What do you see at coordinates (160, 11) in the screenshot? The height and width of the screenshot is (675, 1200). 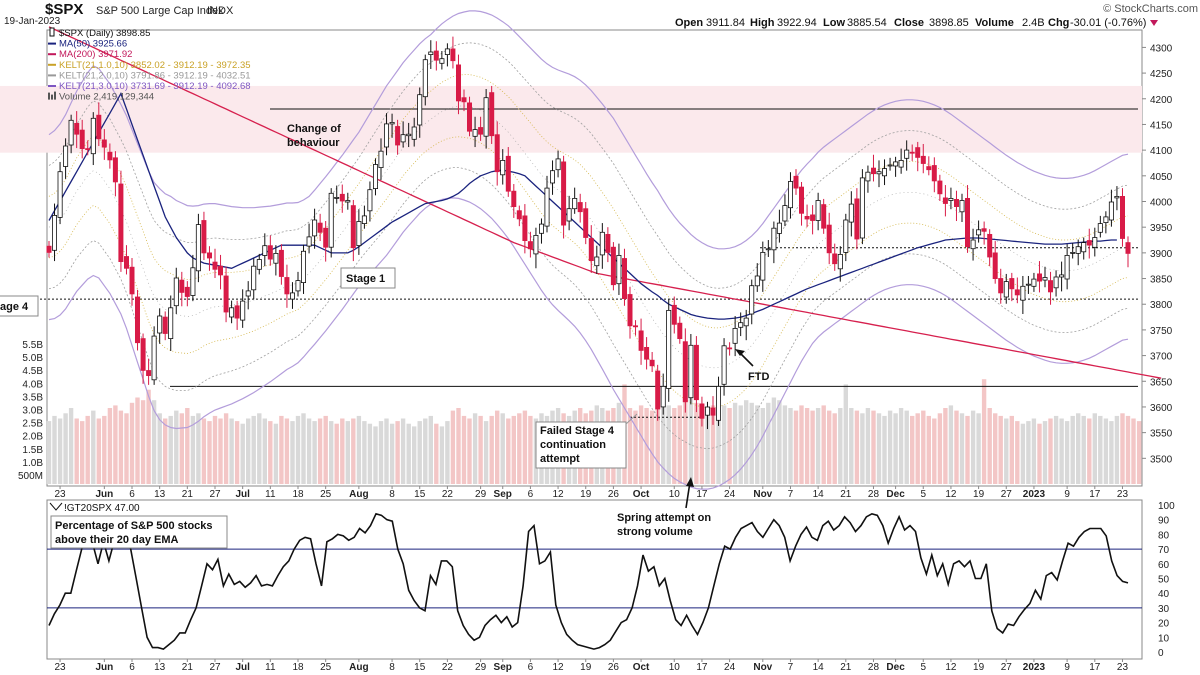 I see `index-name: S&P 500 Large Cap Index` at bounding box center [160, 11].